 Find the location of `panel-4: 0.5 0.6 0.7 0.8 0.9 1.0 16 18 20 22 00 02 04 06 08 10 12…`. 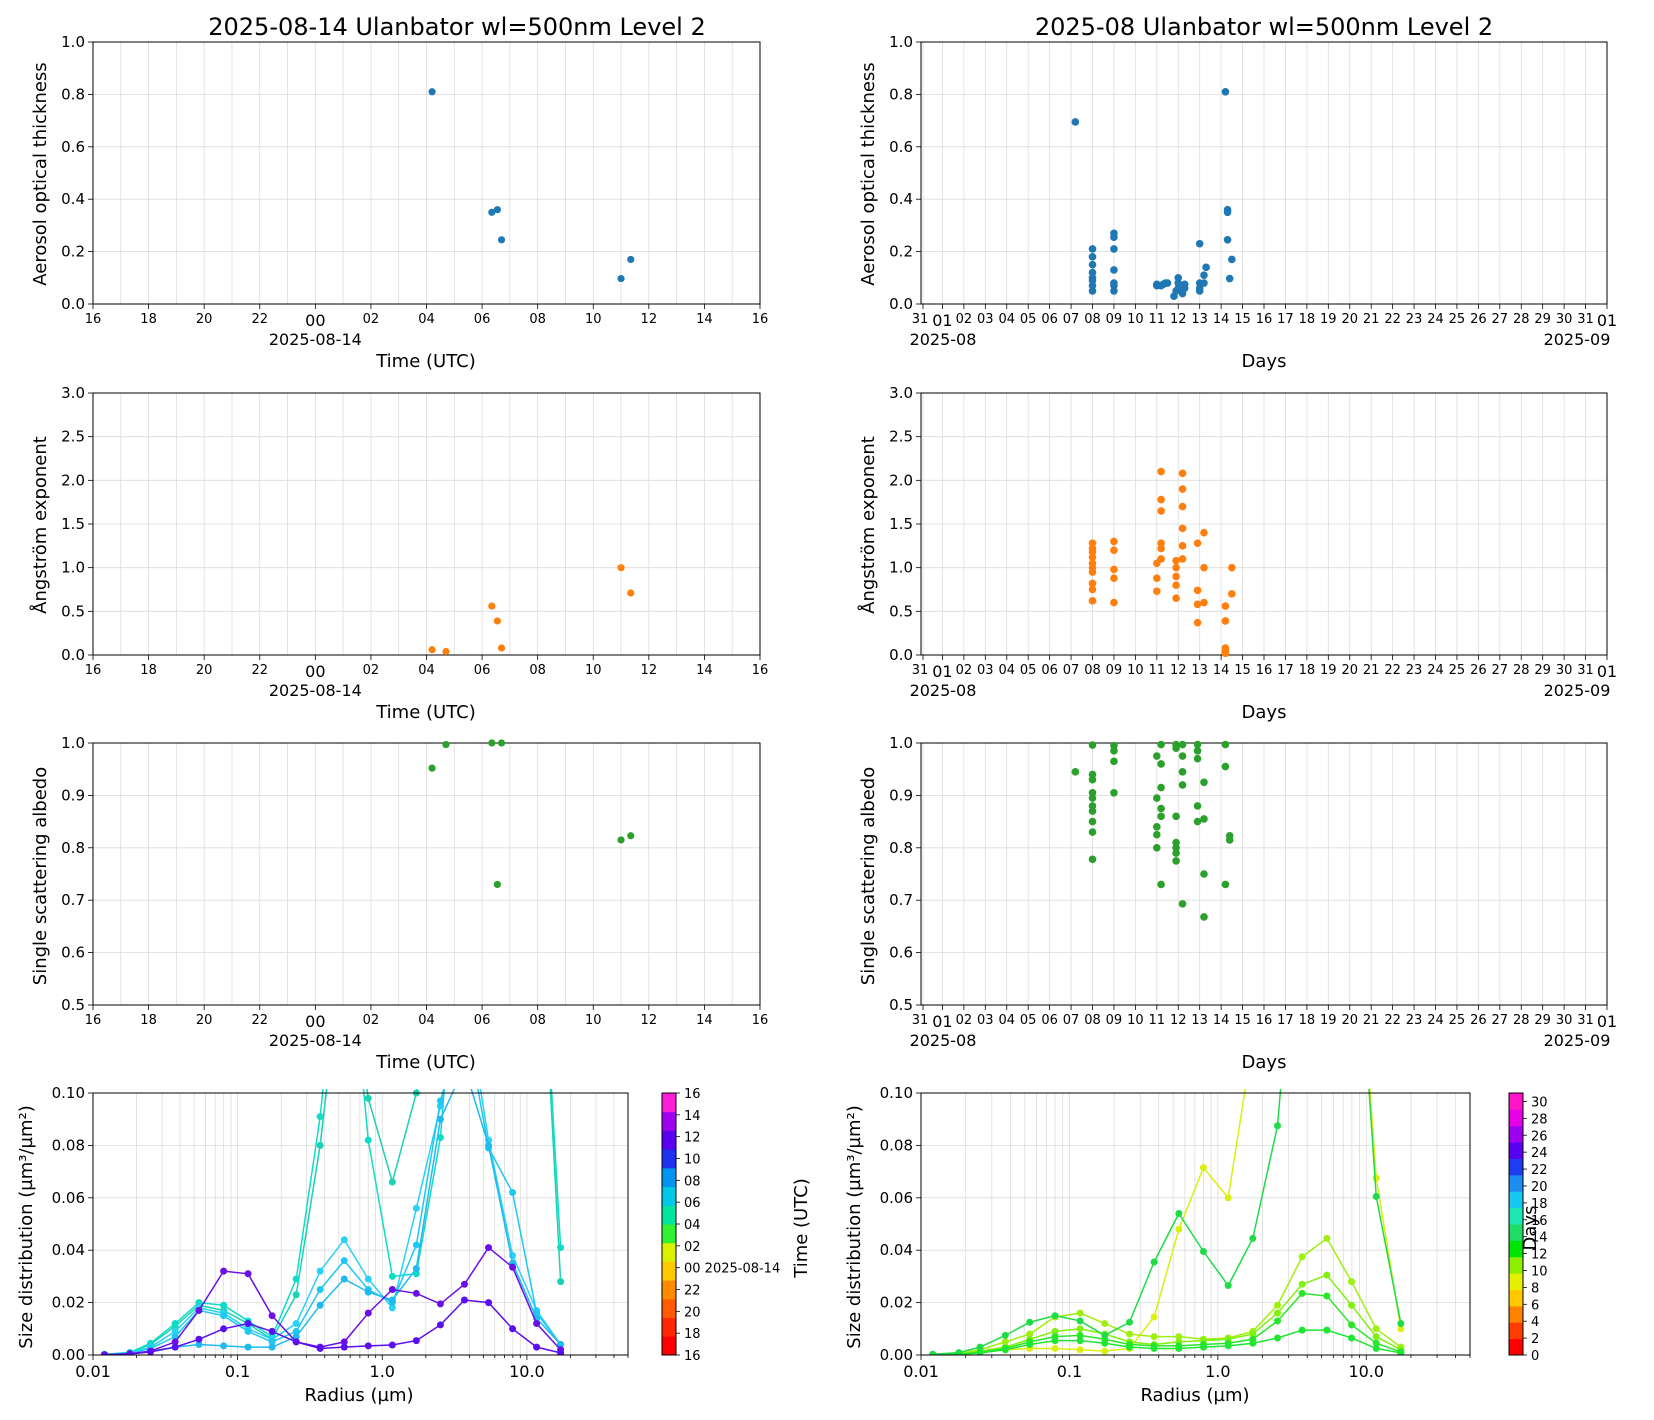

panel-4: 0.5 0.6 0.7 0.8 0.9 1.0 16 18 20 22 00 02 04 06 08 10 12… is located at coordinates (414, 892).